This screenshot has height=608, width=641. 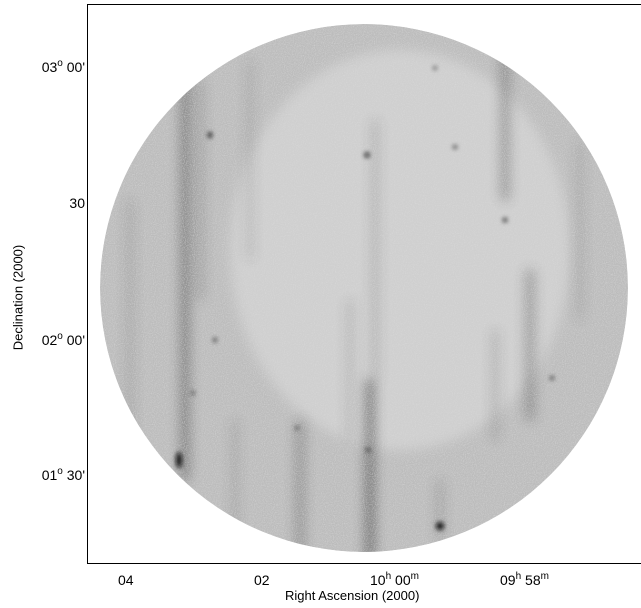 I want to click on y-axis-label: Declination (2000), so click(x=18, y=297).